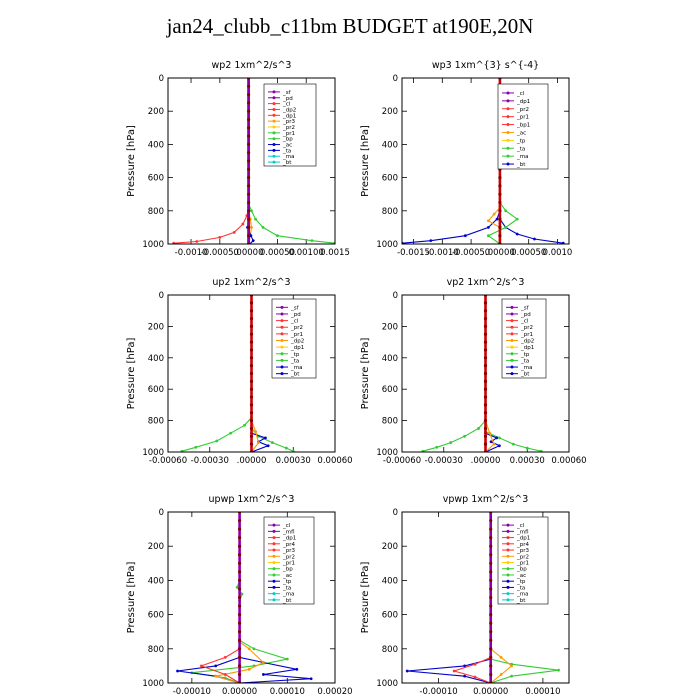 This screenshot has height=700, width=700. I want to click on figure-title: jan24_clubb_c11bm BUDGET at190E,20N, so click(350, 26).